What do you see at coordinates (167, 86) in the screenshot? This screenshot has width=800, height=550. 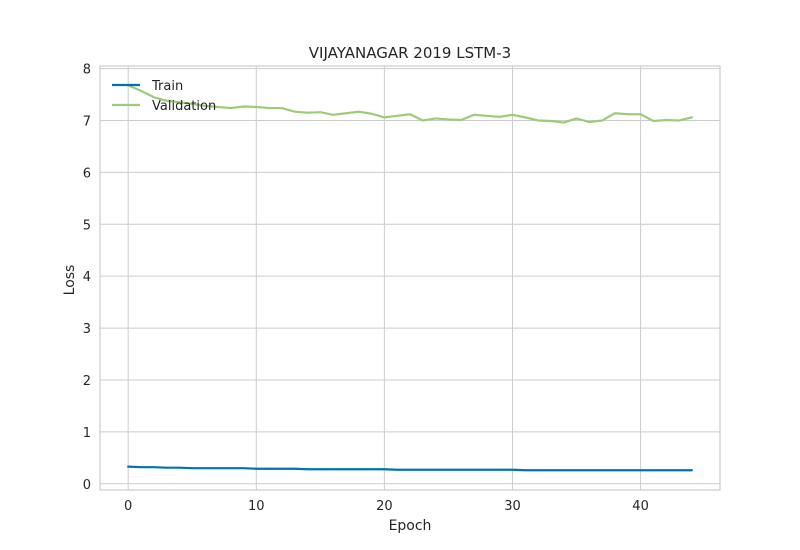 I see `legend-label-train: Train` at bounding box center [167, 86].